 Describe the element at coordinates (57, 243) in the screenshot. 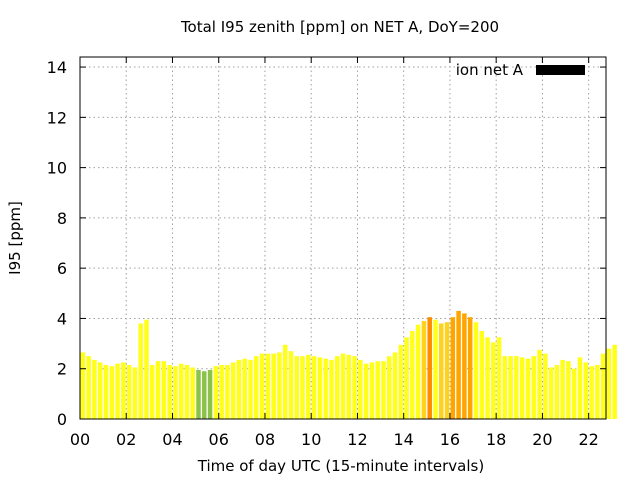

I see `y-tick-labels: 0 2 4 6 8 10 12 14` at that location.